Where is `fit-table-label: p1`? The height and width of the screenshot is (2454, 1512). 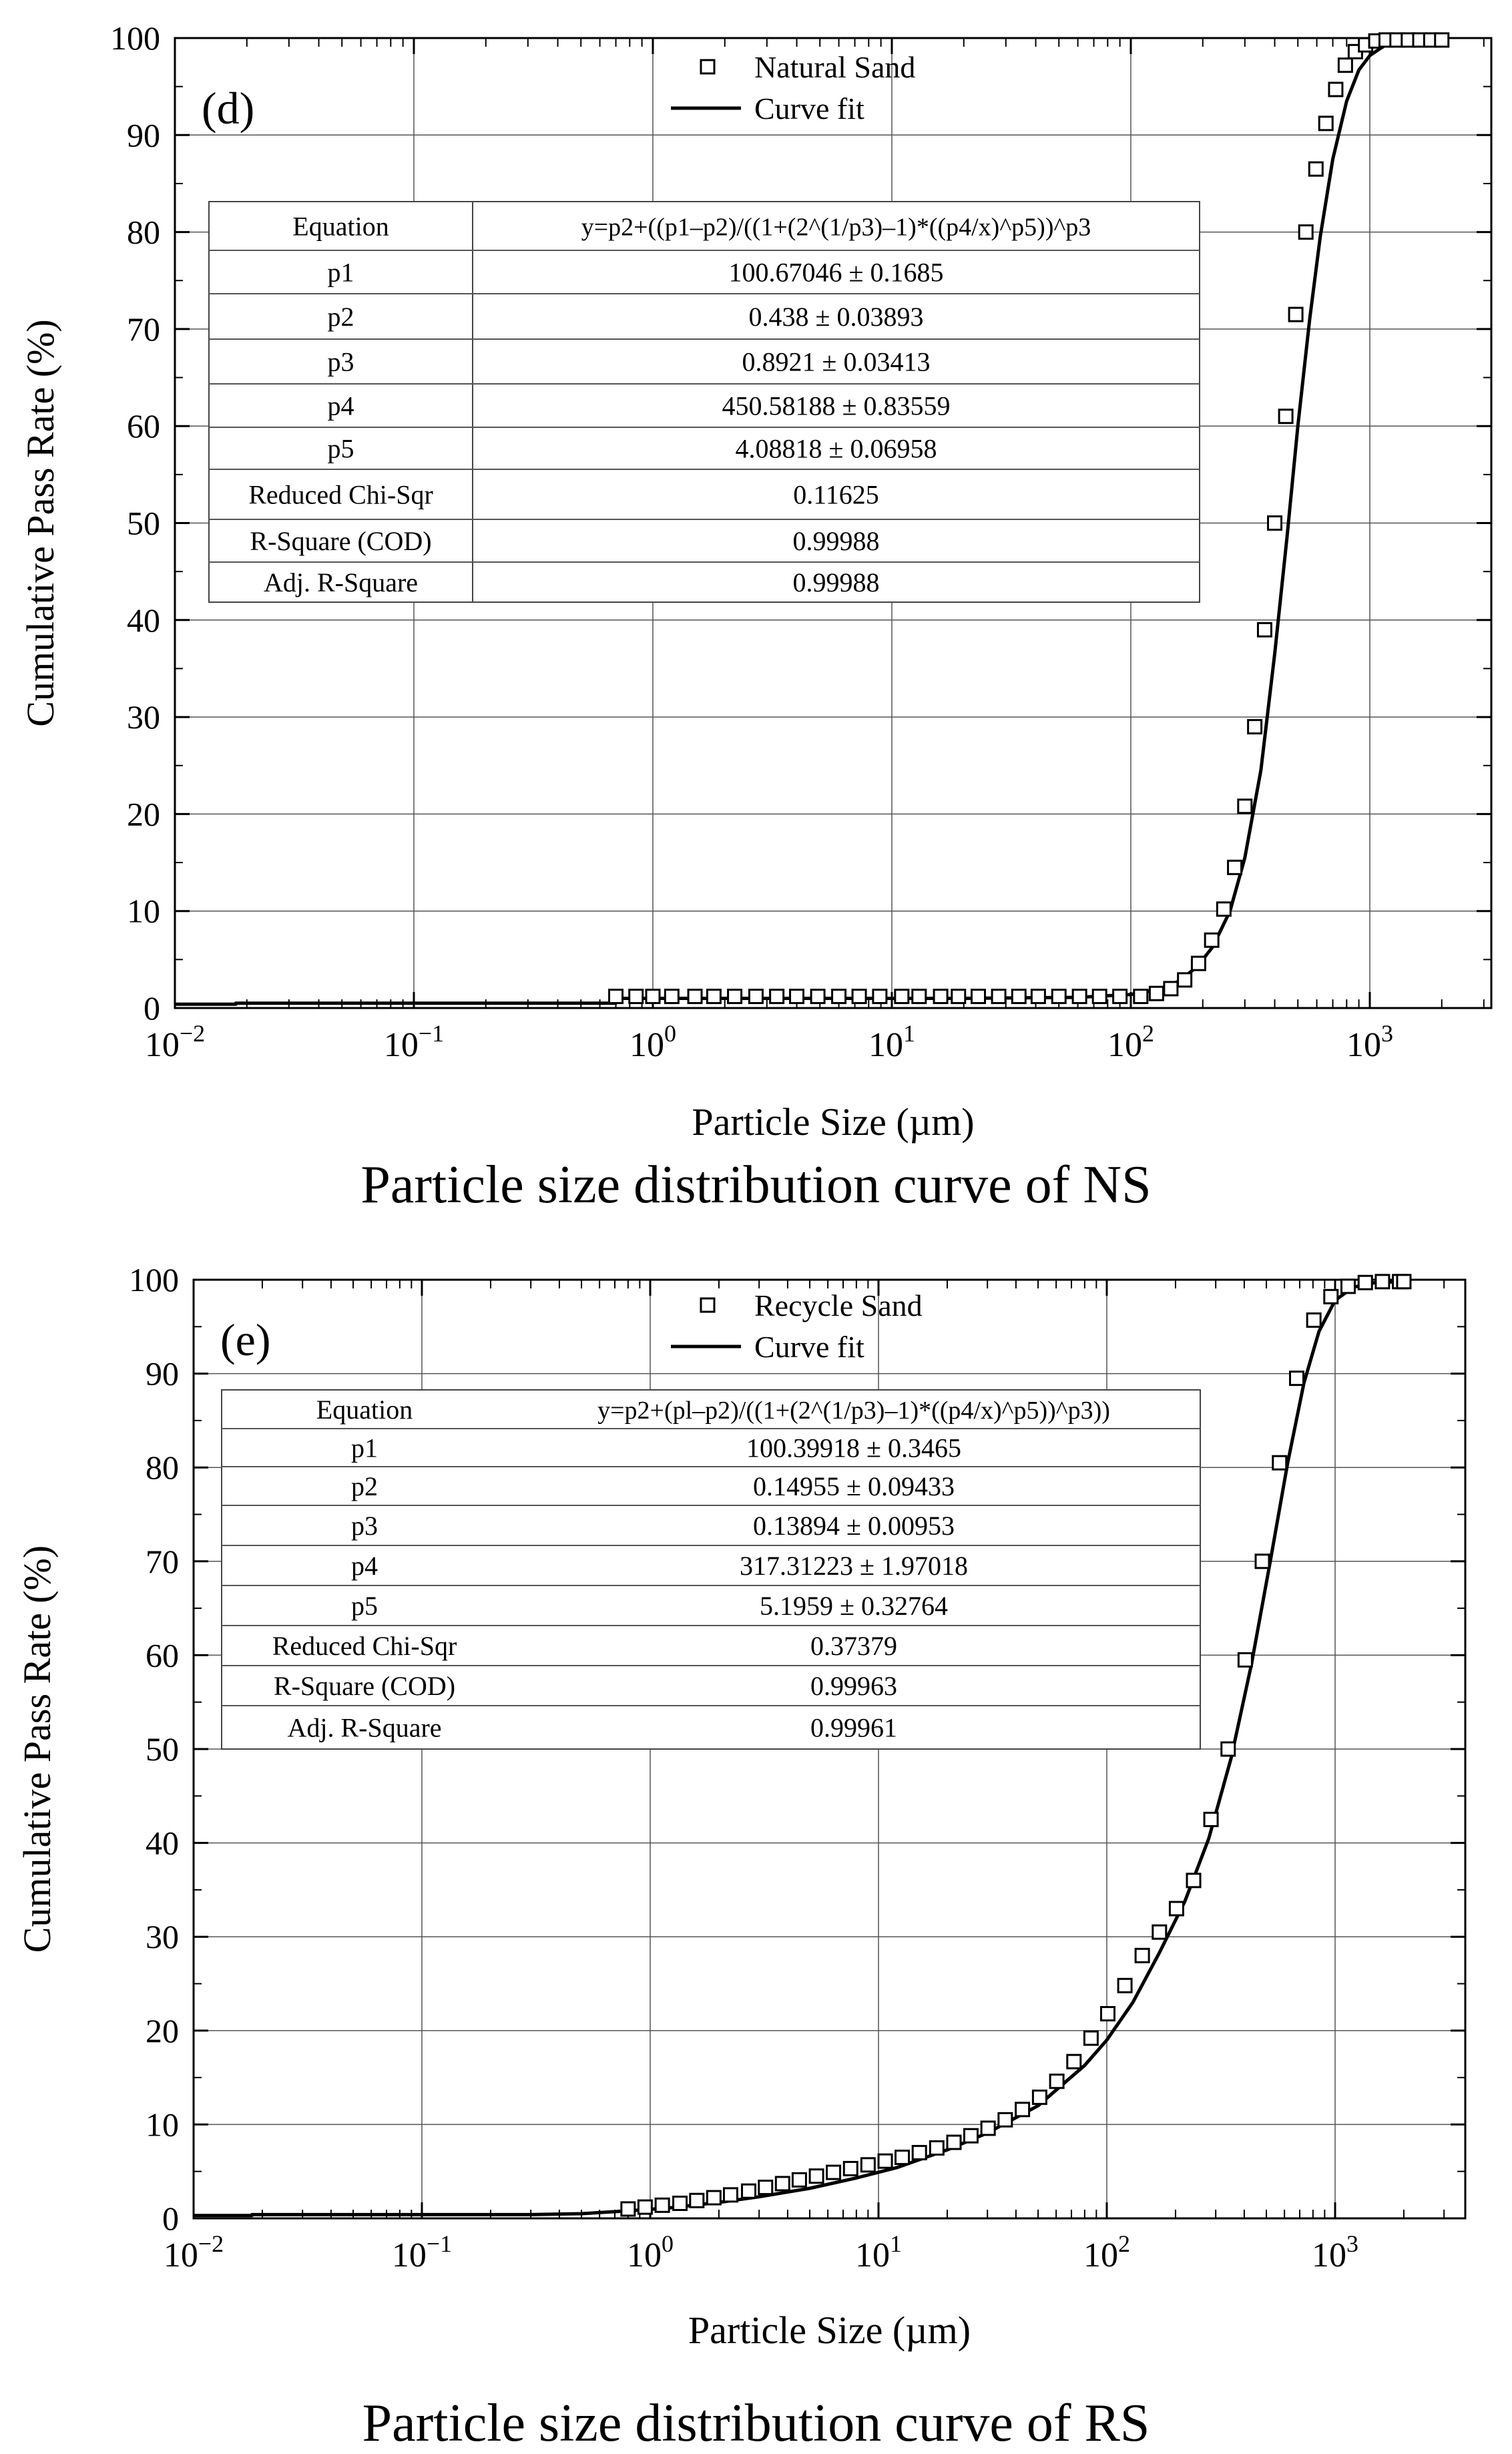
fit-table-label: p1 is located at coordinates (364, 1448).